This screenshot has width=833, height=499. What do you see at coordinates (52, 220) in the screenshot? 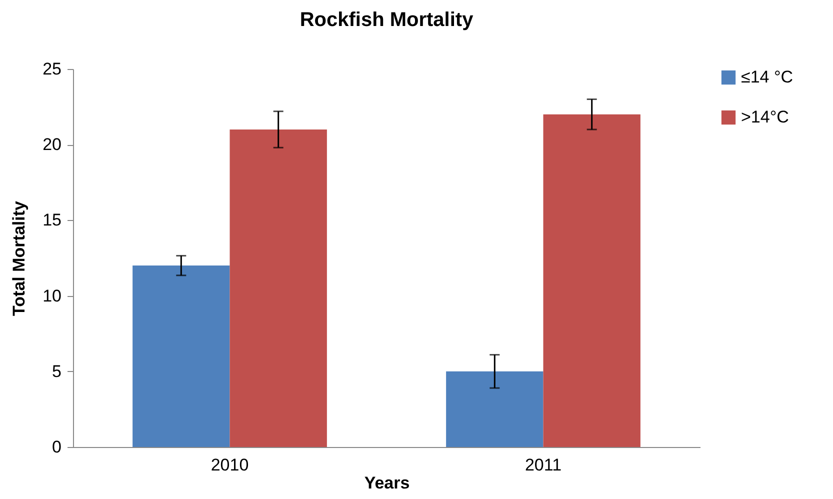
I see `y-tick-label: 15` at bounding box center [52, 220].